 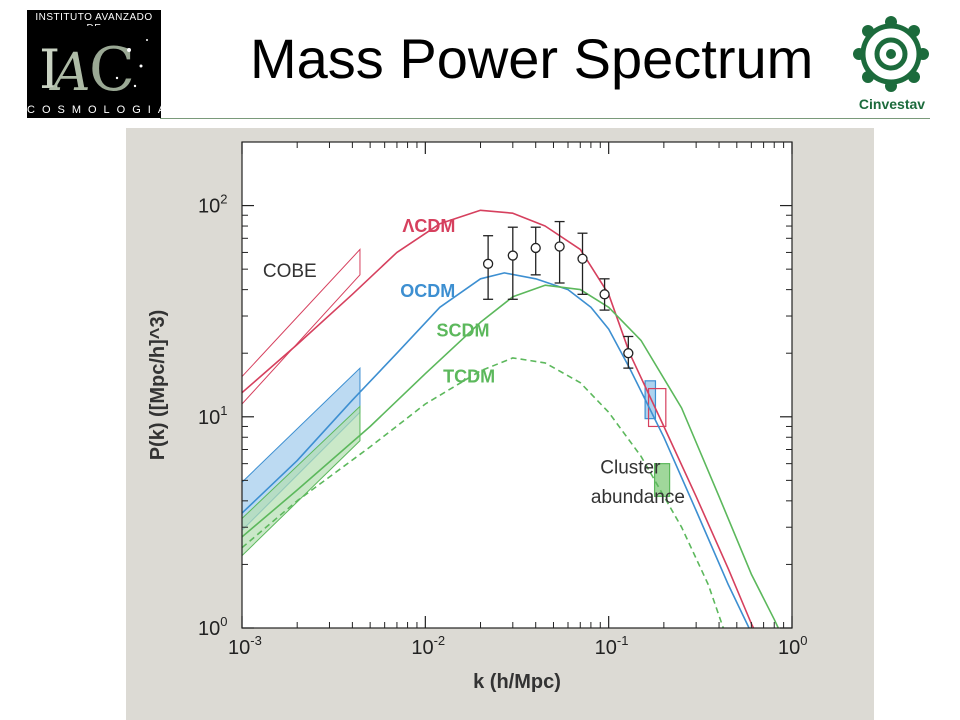 What do you see at coordinates (650, 400) in the screenshot?
I see `cluster-ocdm-box` at bounding box center [650, 400].